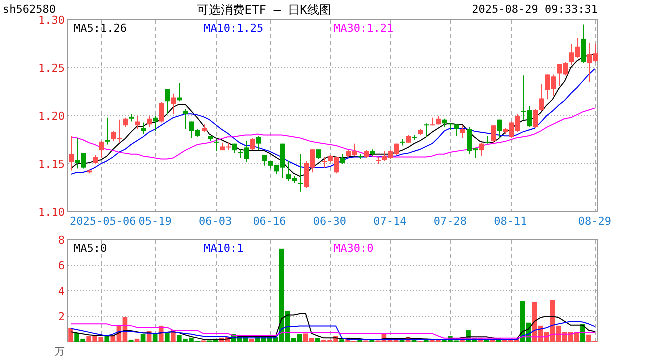 This screenshot has width=660, height=360. What do you see at coordinates (51, 212) in the screenshot?
I see `y-tick-label: 1.10` at bounding box center [51, 212].